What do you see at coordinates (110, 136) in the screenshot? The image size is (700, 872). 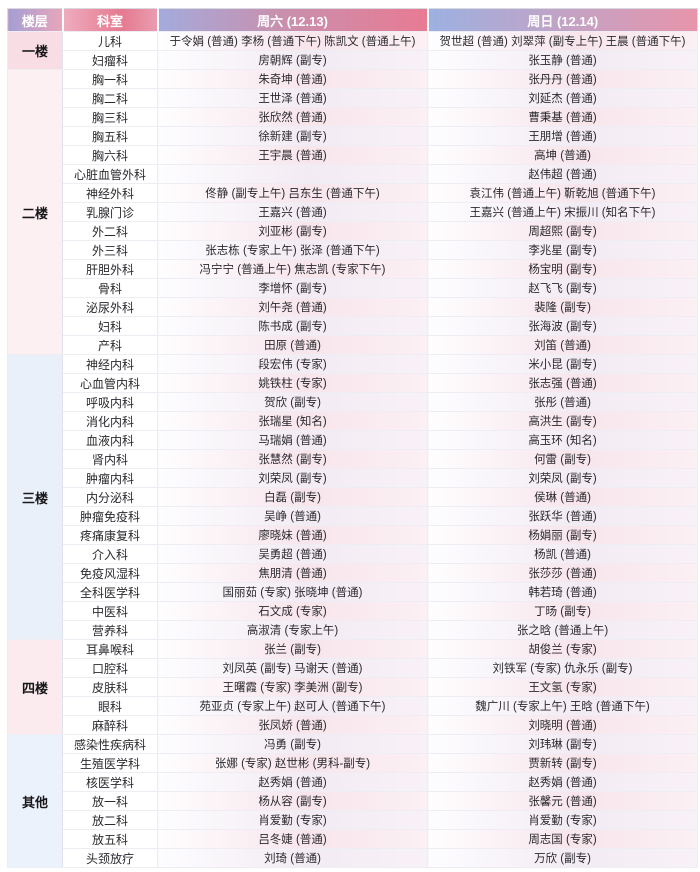 I see `department-cell: 胸五科` at bounding box center [110, 136].